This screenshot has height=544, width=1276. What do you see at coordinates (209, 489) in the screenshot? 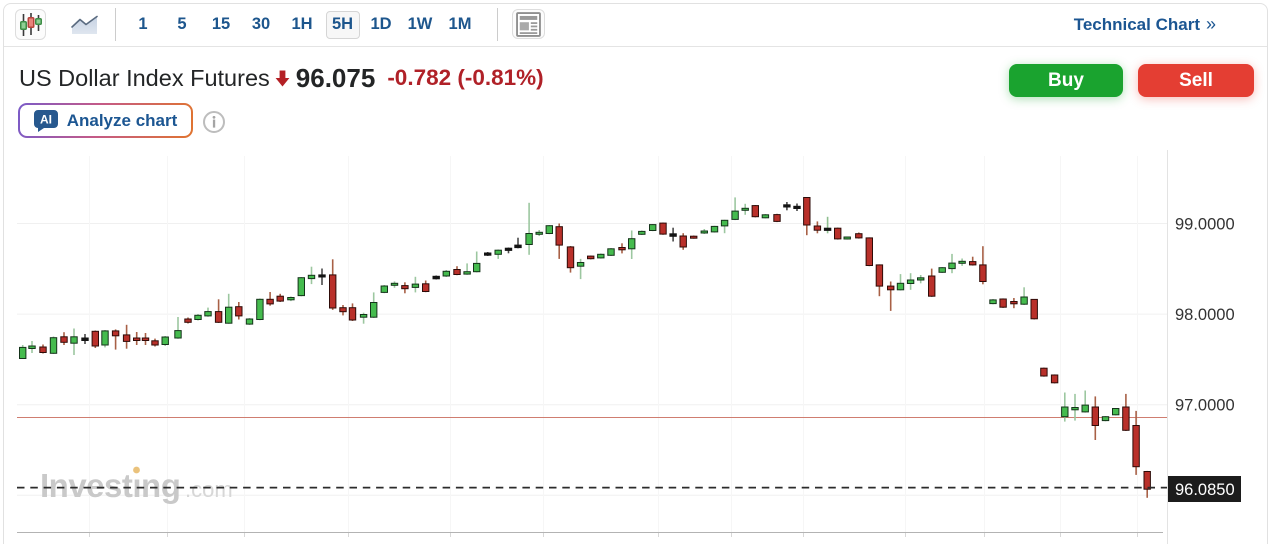
I see `svg-text: .com` at bounding box center [209, 489].